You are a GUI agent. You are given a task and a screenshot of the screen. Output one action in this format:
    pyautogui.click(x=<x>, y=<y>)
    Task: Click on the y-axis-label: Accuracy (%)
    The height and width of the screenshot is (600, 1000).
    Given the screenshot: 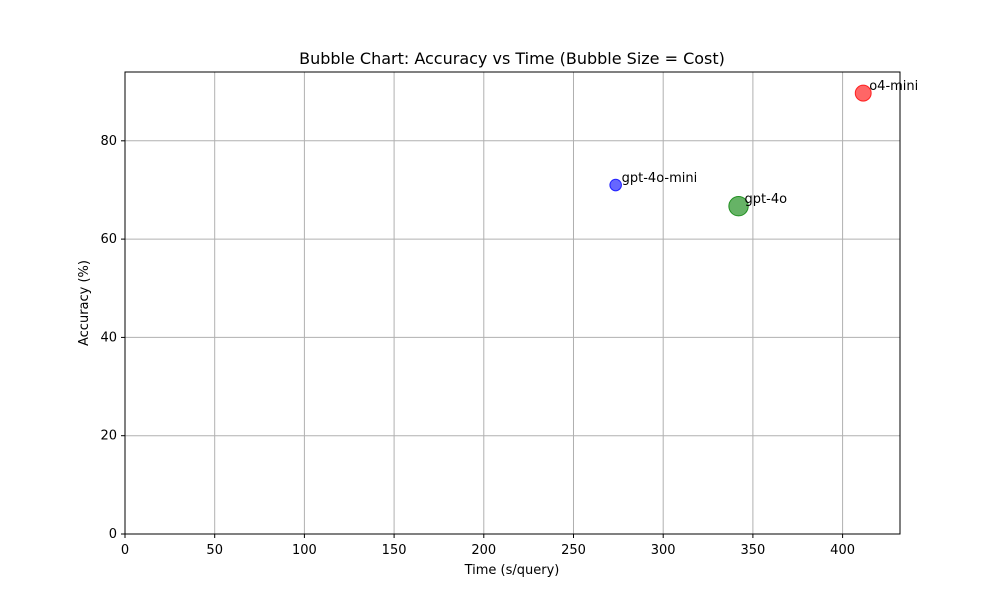 What is the action you would take?
    pyautogui.click(x=84, y=303)
    